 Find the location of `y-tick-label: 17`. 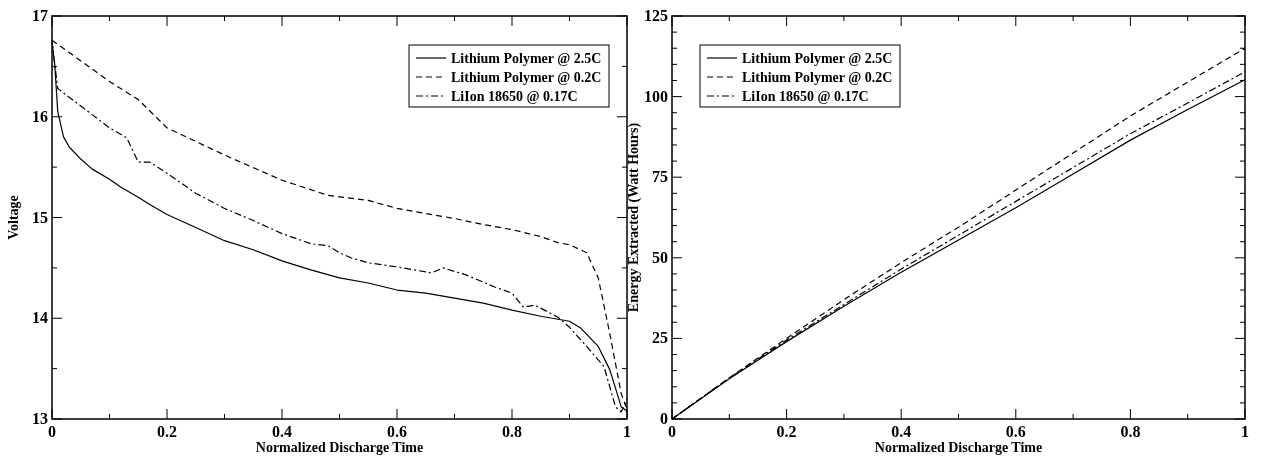

y-tick-label: 17 is located at coordinates (40, 15).